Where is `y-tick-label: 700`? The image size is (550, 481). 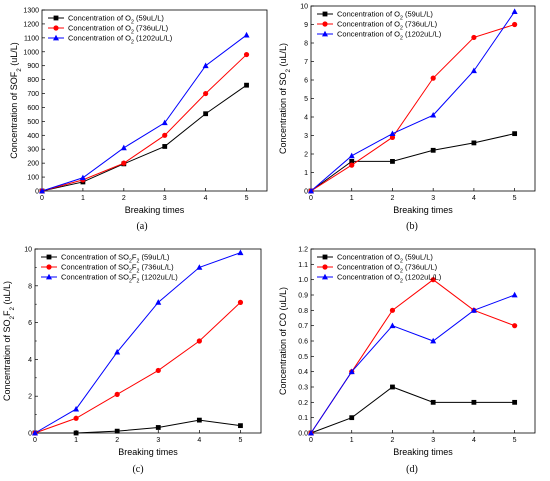 y-tick-label: 700 is located at coordinates (33, 94).